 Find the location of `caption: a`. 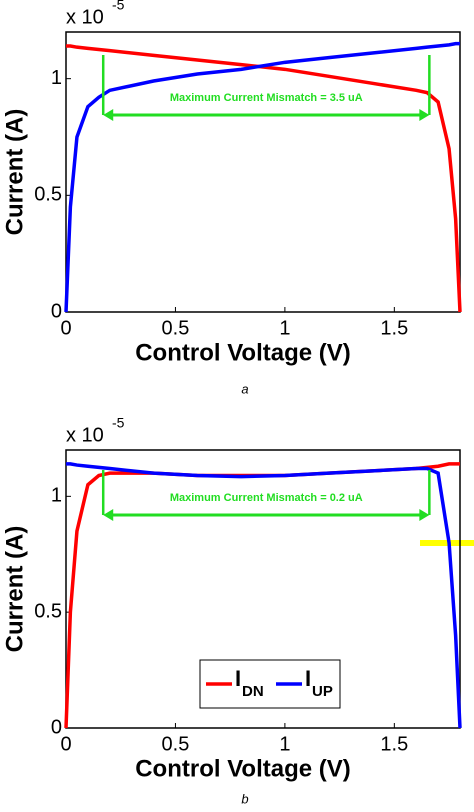

caption: a is located at coordinates (244, 388).